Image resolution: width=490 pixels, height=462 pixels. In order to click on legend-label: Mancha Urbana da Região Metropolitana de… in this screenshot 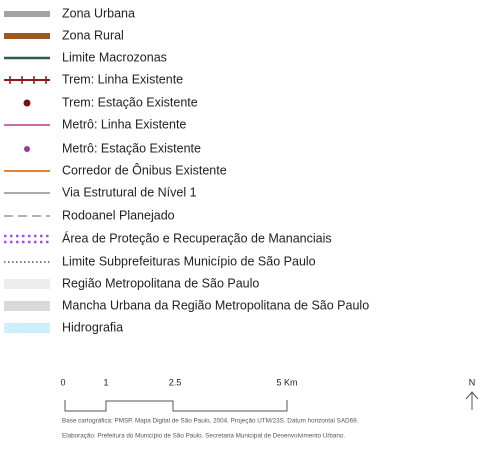, I will do `click(215, 305)`.